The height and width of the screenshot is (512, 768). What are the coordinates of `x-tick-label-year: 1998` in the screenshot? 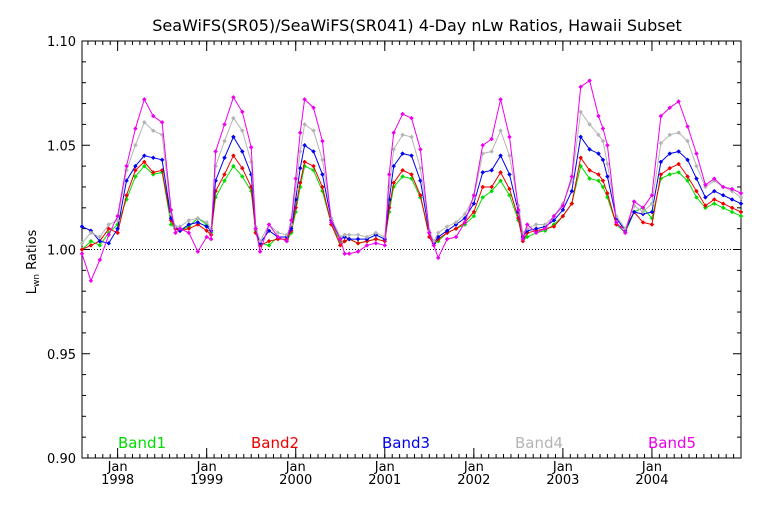 It's located at (117, 480).